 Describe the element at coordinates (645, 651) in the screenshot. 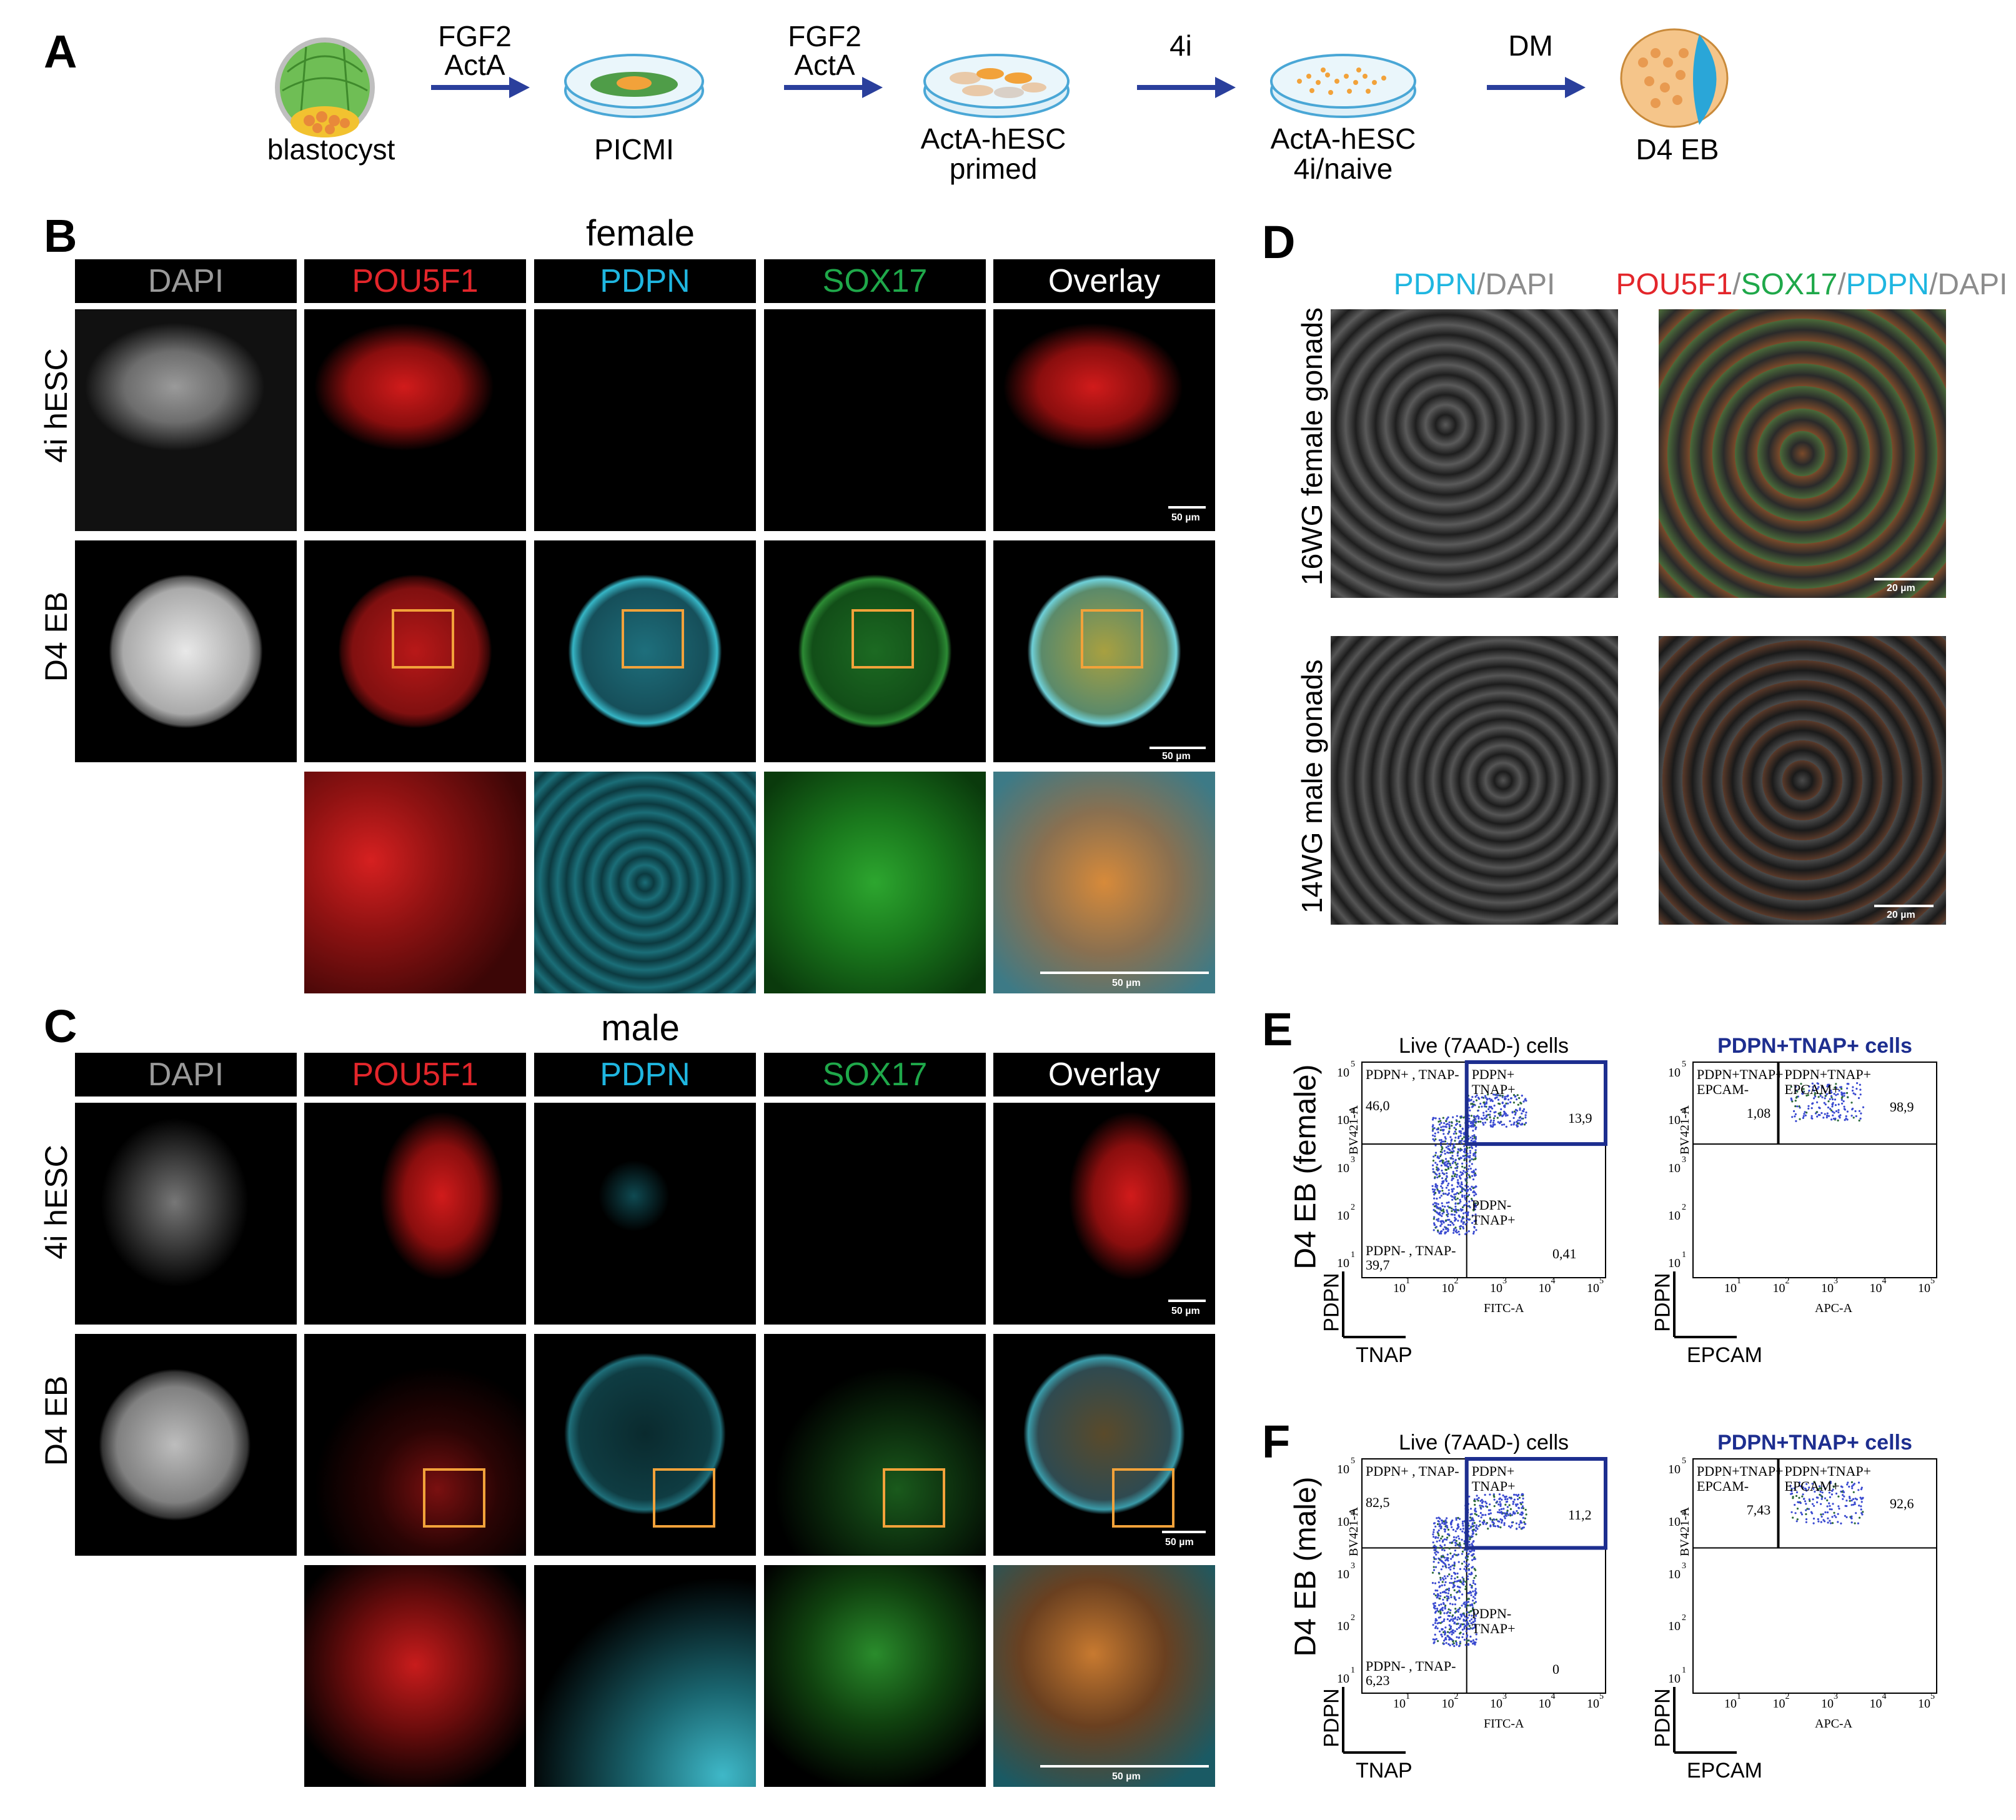

I see `image-b-eb-pdpn` at that location.